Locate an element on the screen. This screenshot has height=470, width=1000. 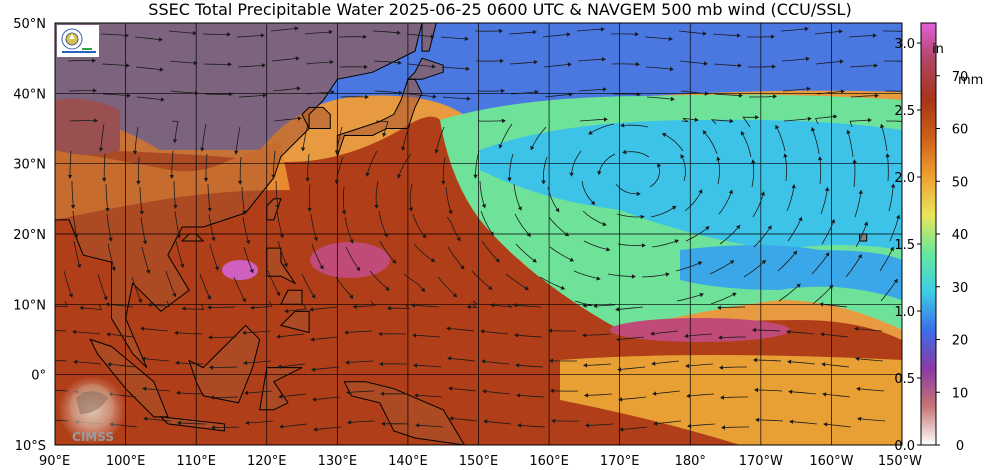
land-new-guinea is located at coordinates (404, 413).